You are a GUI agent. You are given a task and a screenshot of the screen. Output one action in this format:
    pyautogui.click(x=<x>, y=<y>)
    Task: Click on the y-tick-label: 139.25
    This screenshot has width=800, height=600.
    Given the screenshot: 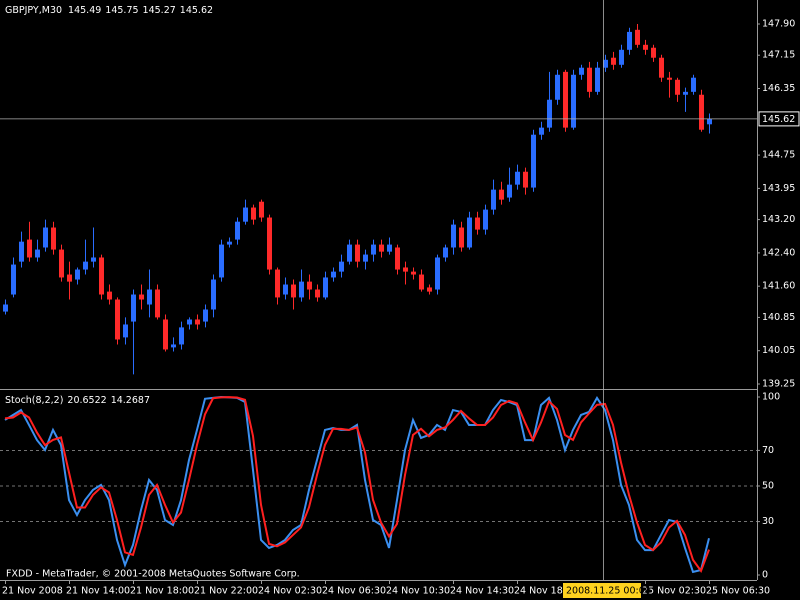 What is the action you would take?
    pyautogui.click(x=778, y=384)
    